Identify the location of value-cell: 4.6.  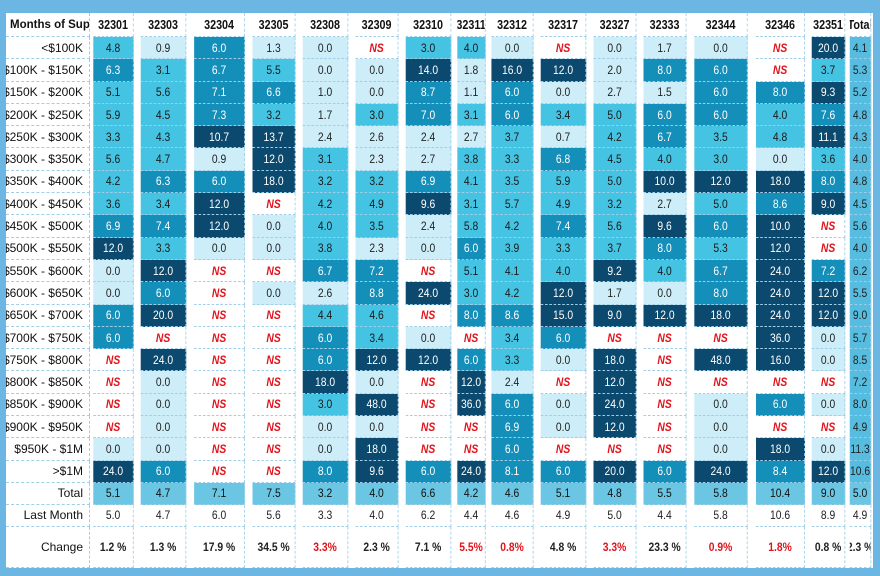
(377, 315).